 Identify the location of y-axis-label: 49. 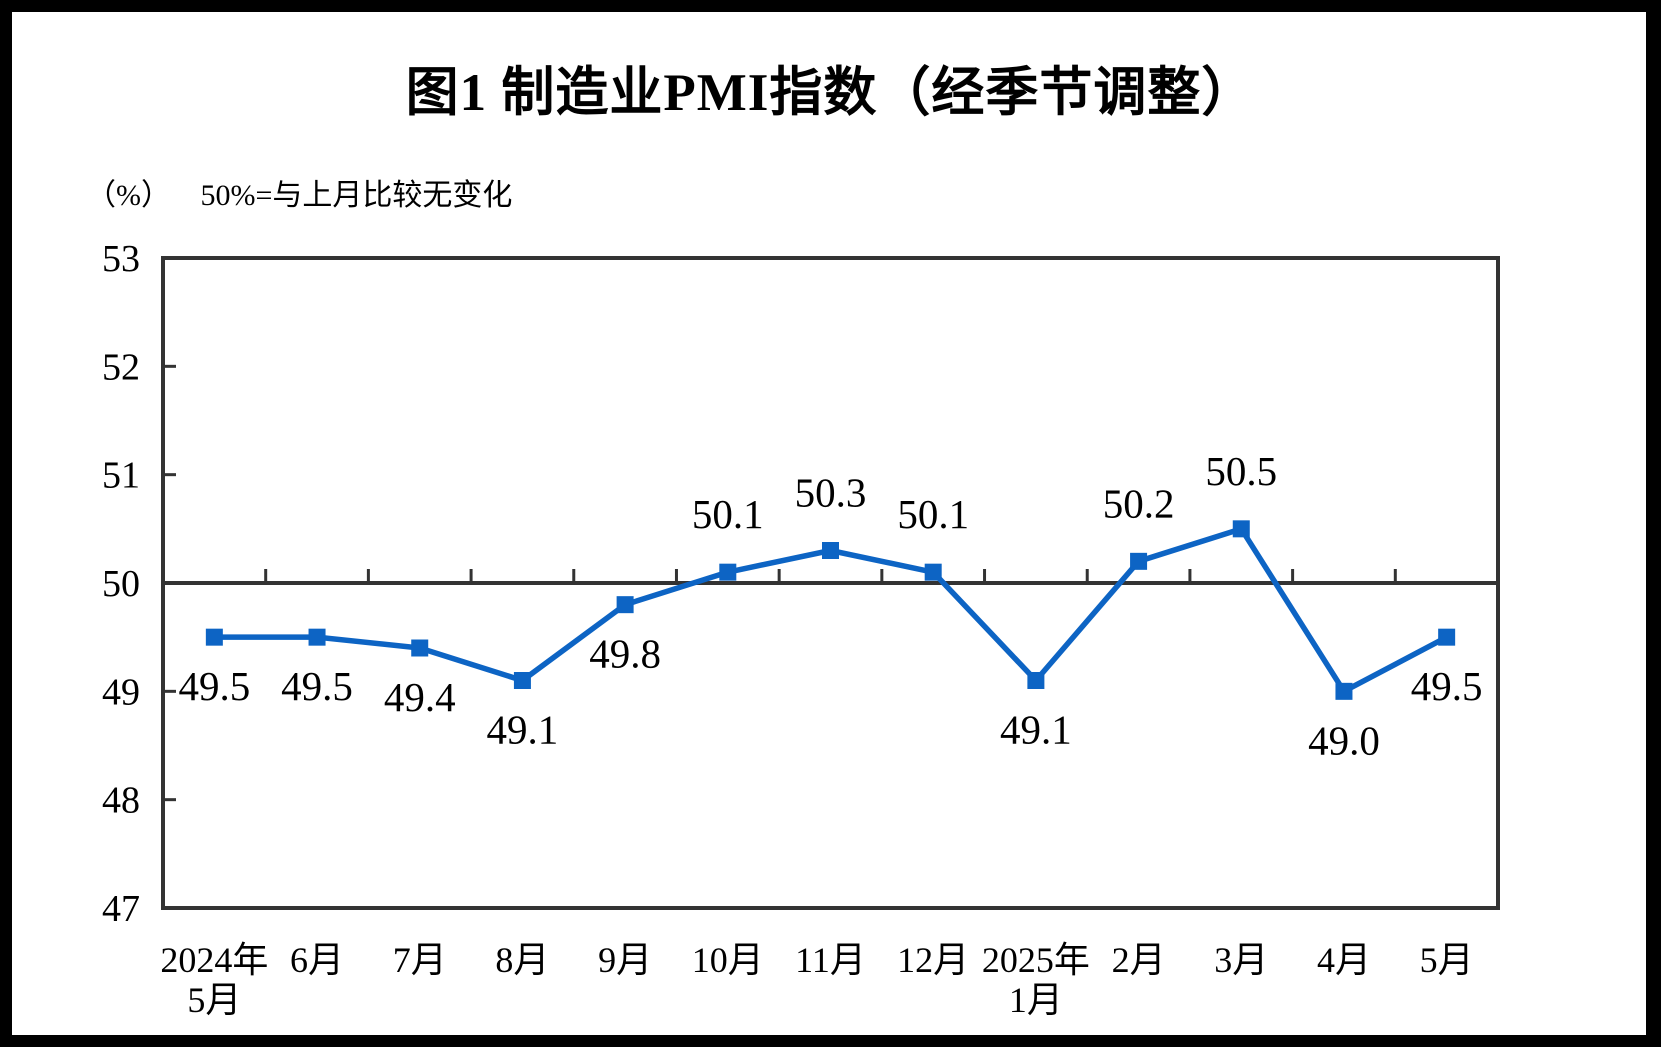
(121, 692).